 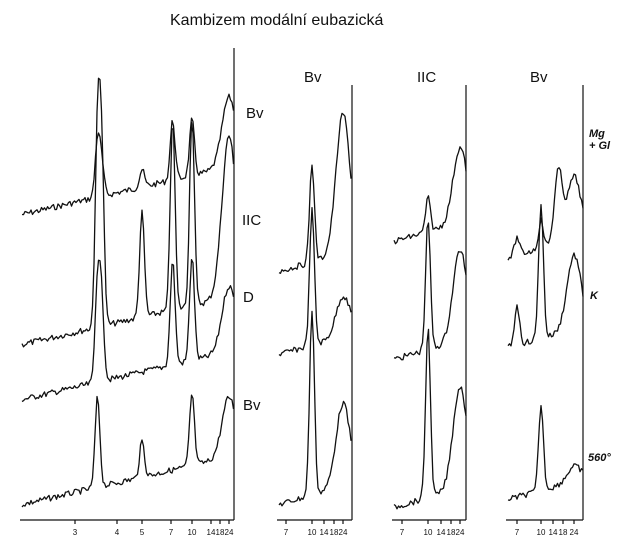 I want to click on panel-2-tick-label: 14, so click(x=441, y=532).